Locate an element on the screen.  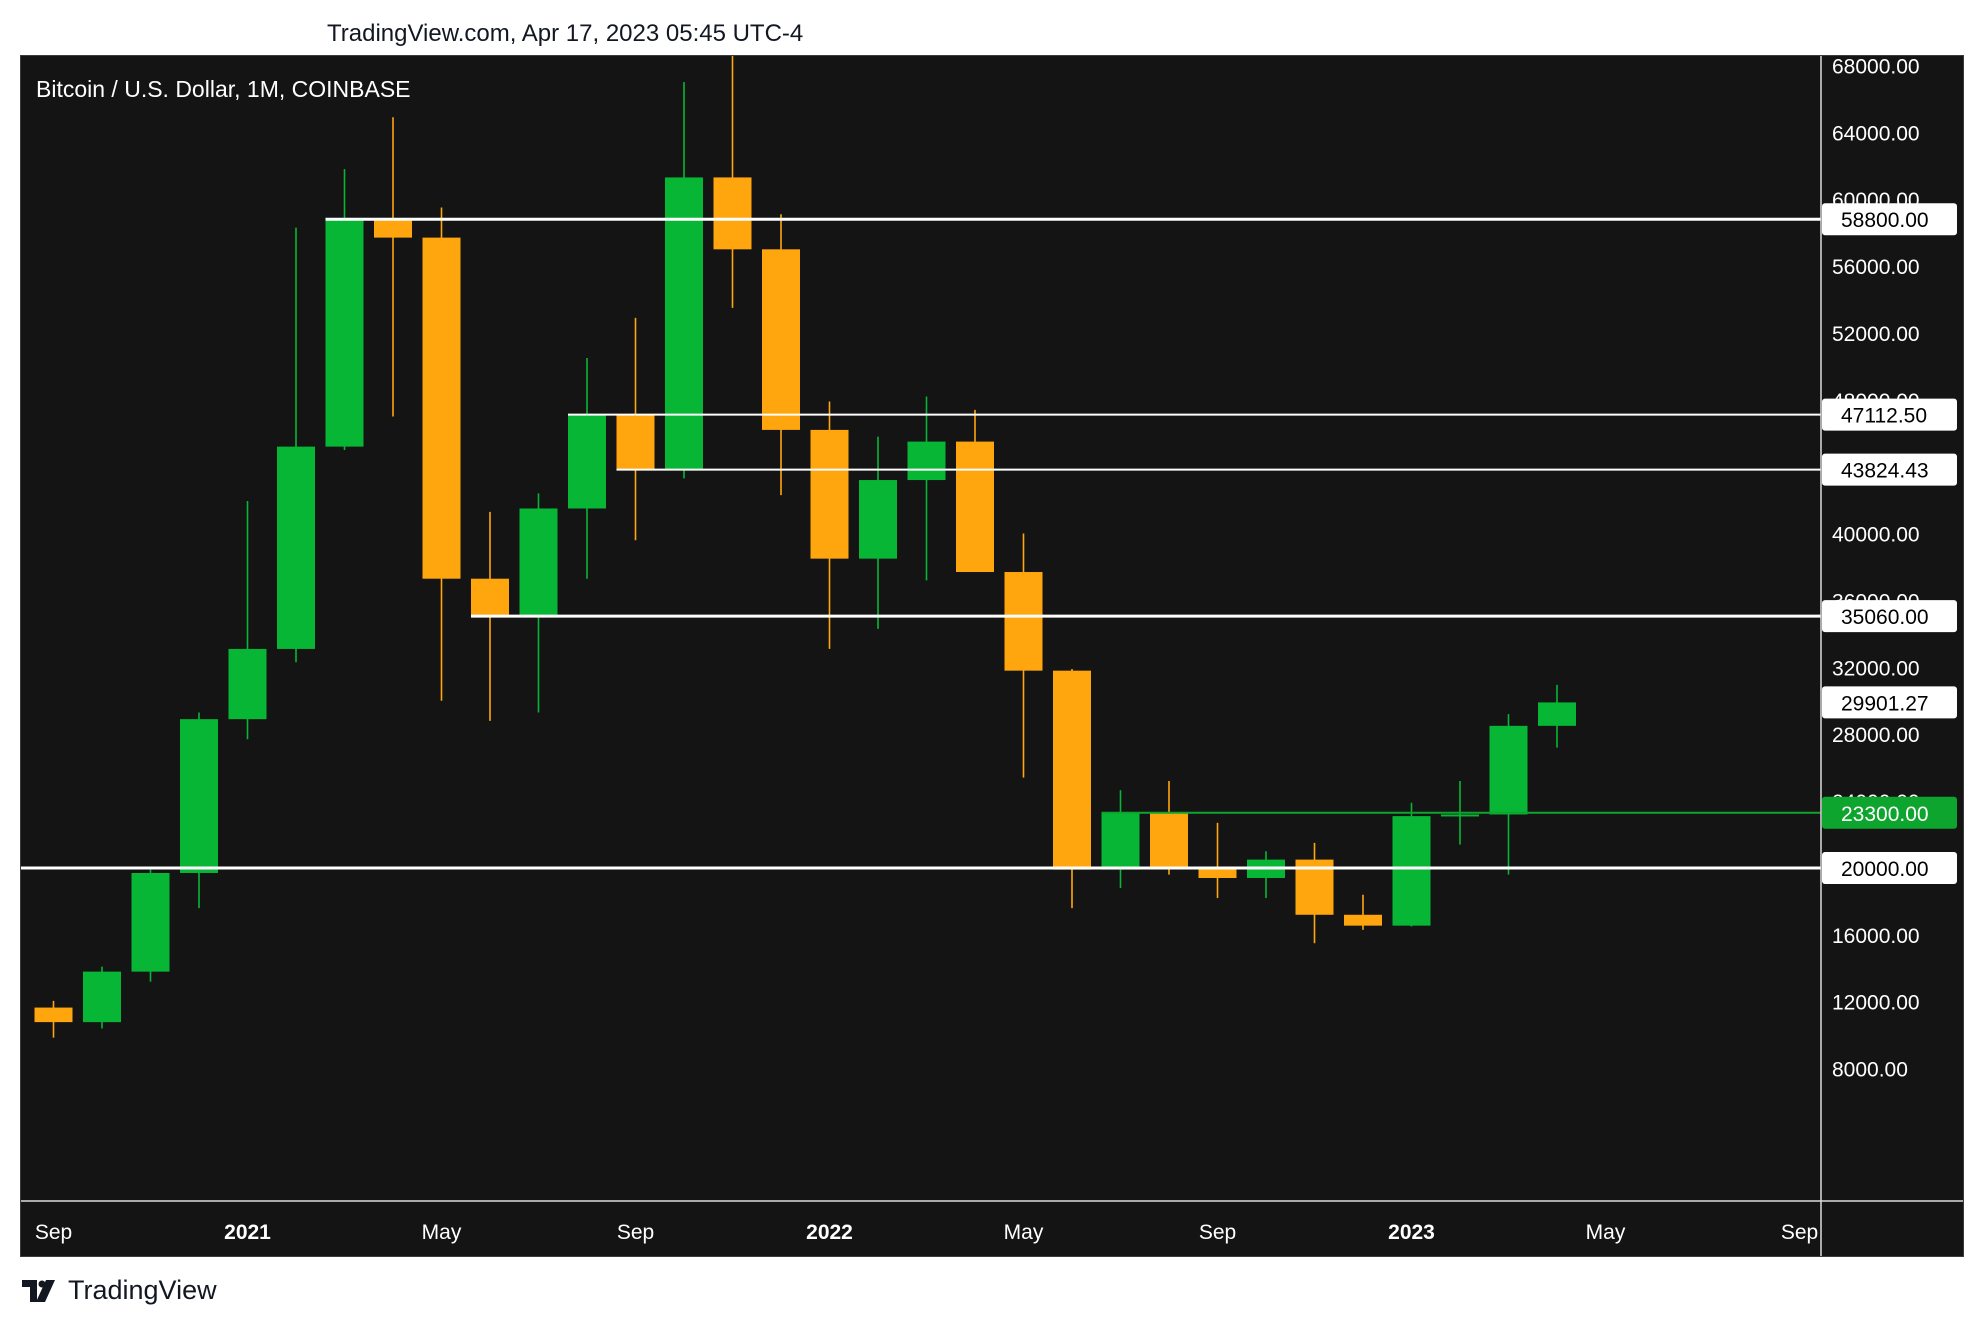
time-tick-label: 2023 is located at coordinates (1411, 1232).